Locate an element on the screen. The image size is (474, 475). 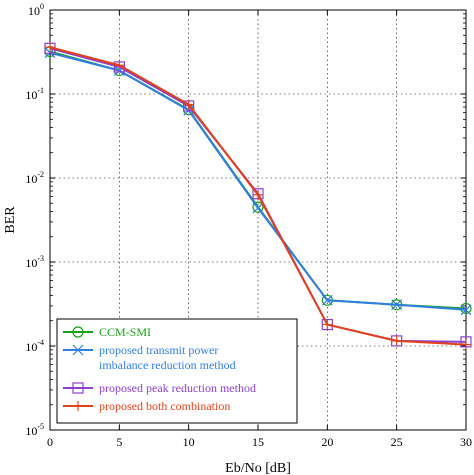
legend-label: proposed peak reduction method is located at coordinates (177, 388).